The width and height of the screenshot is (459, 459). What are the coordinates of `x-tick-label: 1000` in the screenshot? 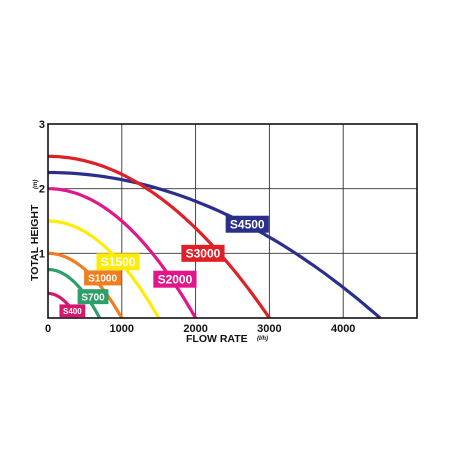 It's located at (122, 329).